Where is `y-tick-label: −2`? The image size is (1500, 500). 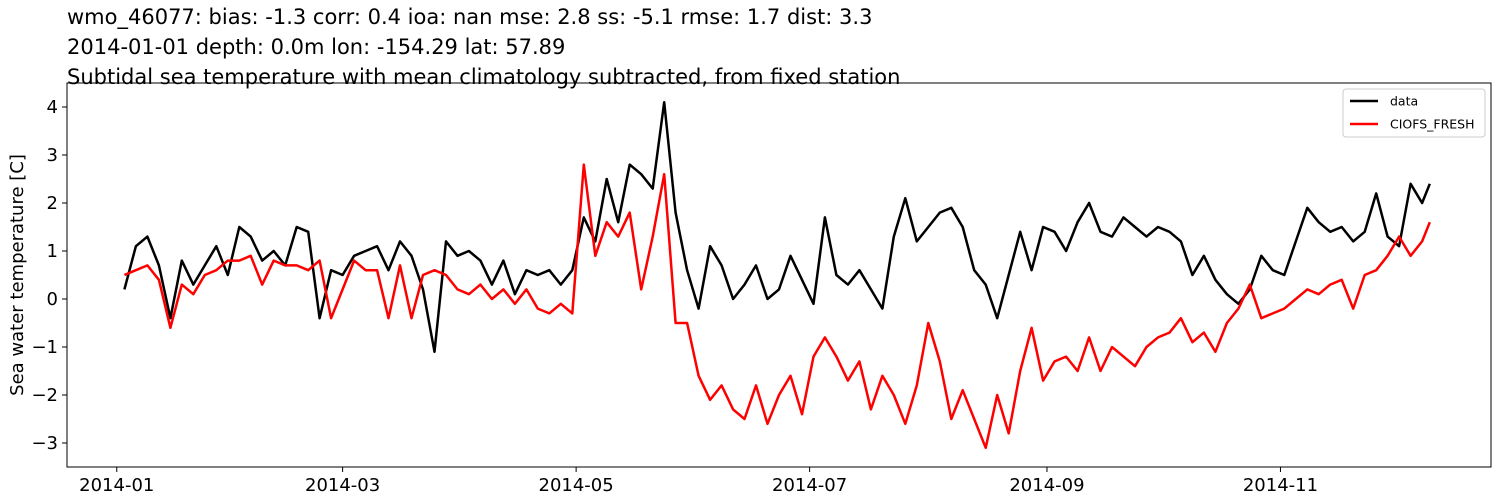
y-tick-label: −2 is located at coordinates (44, 395).